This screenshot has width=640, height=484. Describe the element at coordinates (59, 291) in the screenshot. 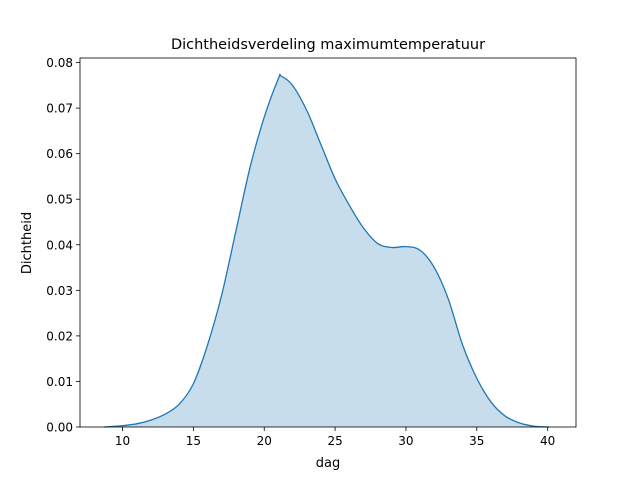

I see `y-tick-label: 0.03` at that location.